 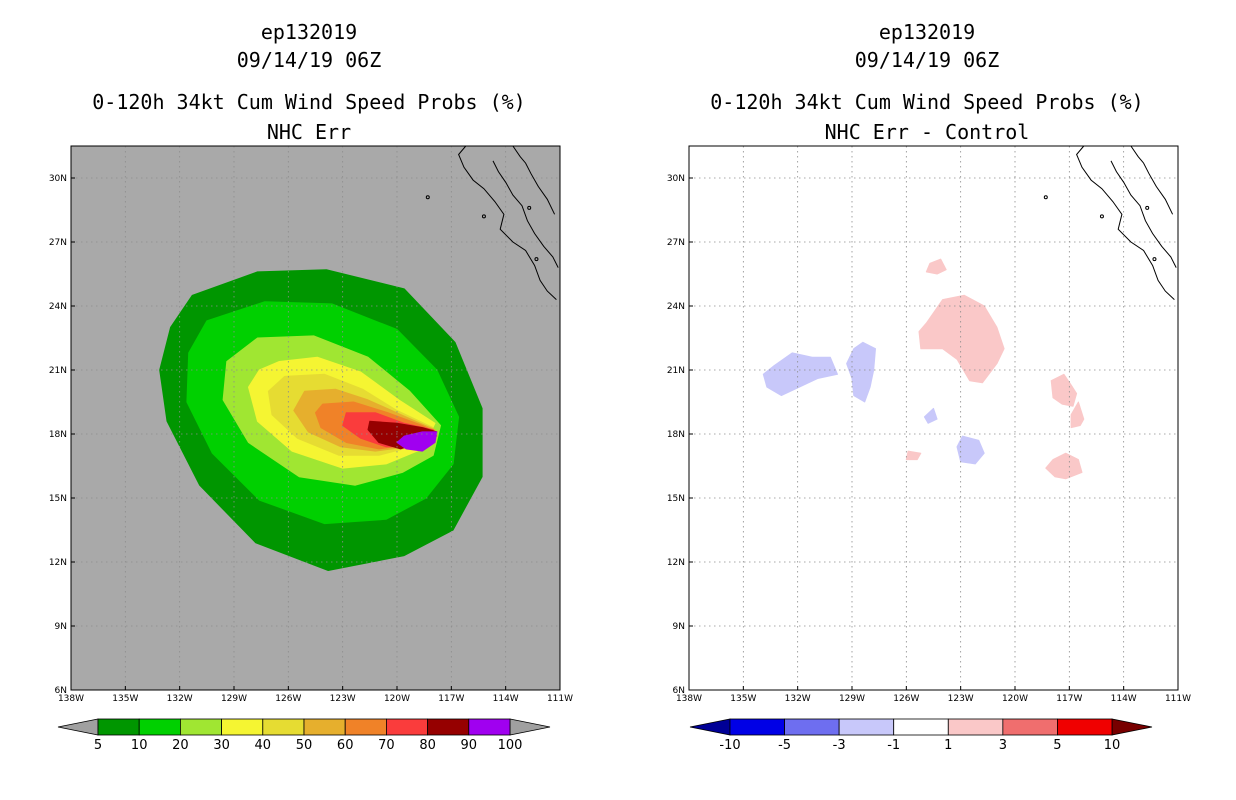 What do you see at coordinates (1057, 745) in the screenshot?
I see `colorbar-label: 5` at bounding box center [1057, 745].